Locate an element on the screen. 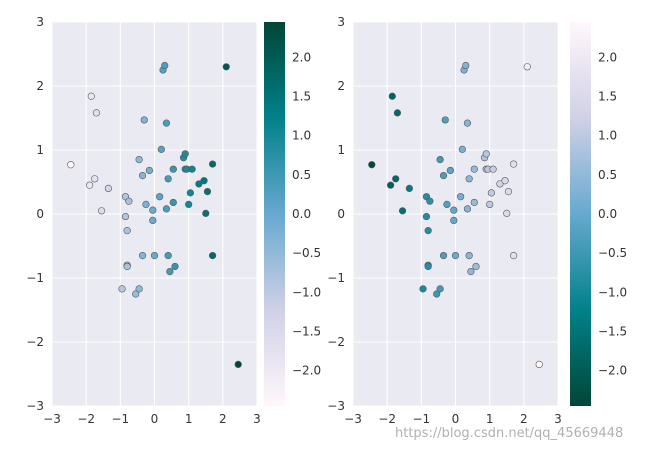 This screenshot has width=647, height=454. colorbar-tick-label: 0.5 is located at coordinates (607, 175).